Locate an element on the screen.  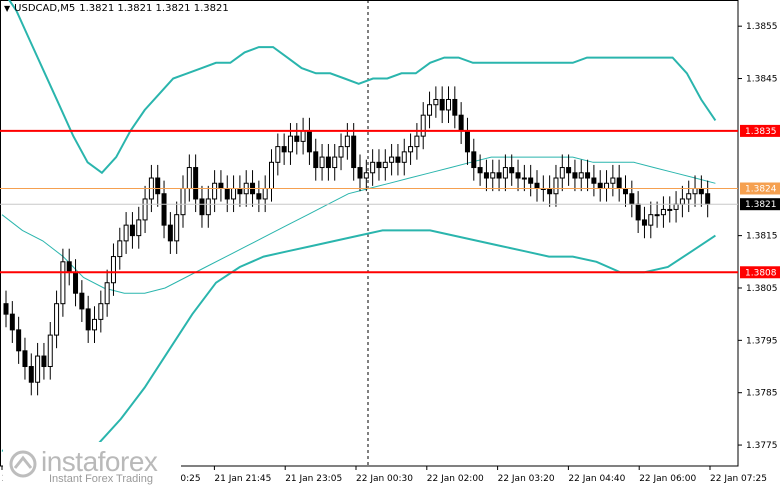
x-tick-label: 21 Jan 23:05 is located at coordinates (313, 479).